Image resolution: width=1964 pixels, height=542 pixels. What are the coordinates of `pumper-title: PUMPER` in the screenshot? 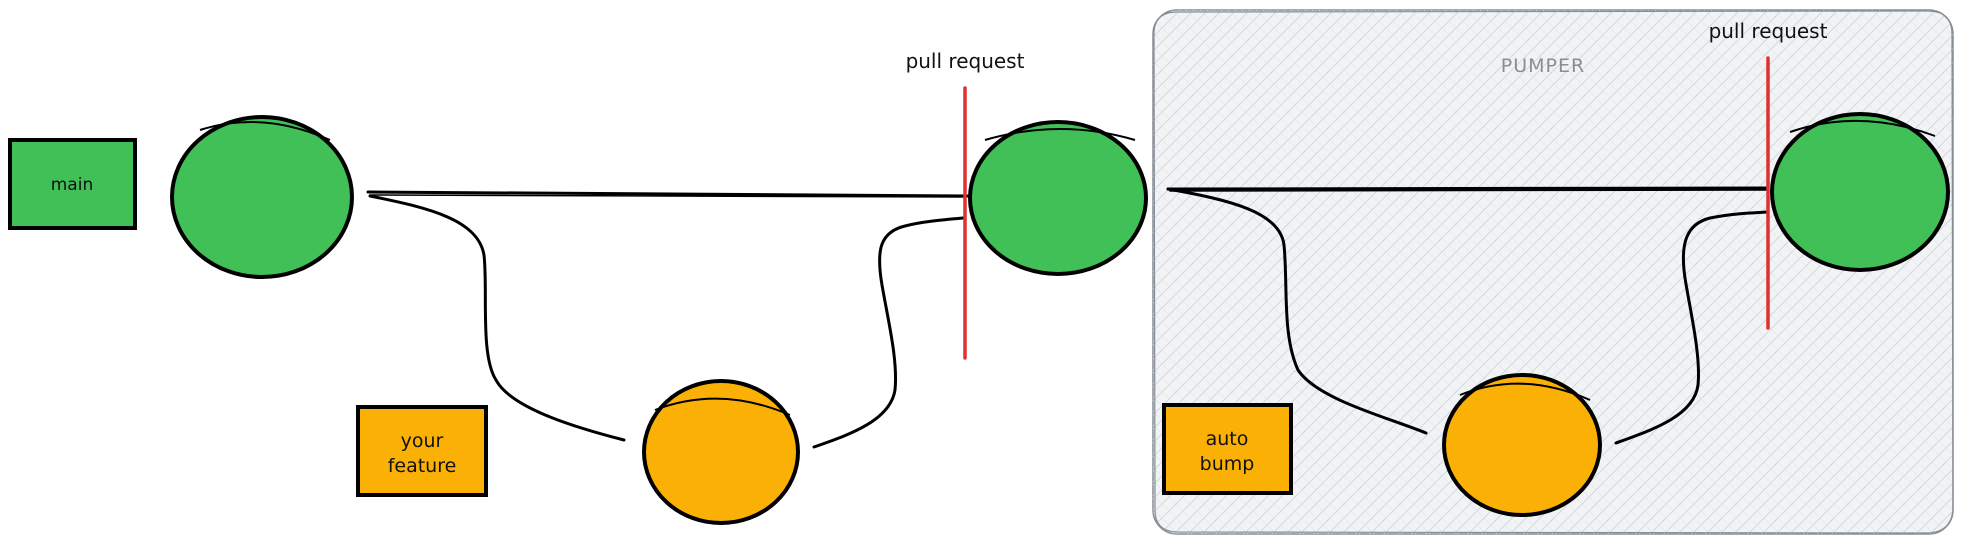 It's located at (1543, 66).